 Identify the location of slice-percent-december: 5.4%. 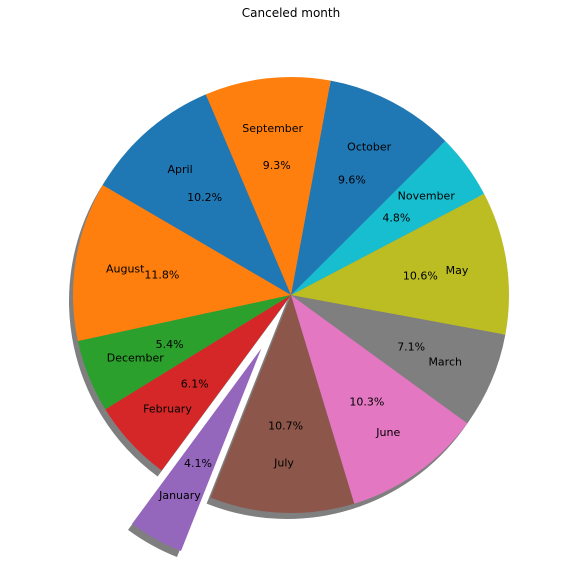
(170, 344).